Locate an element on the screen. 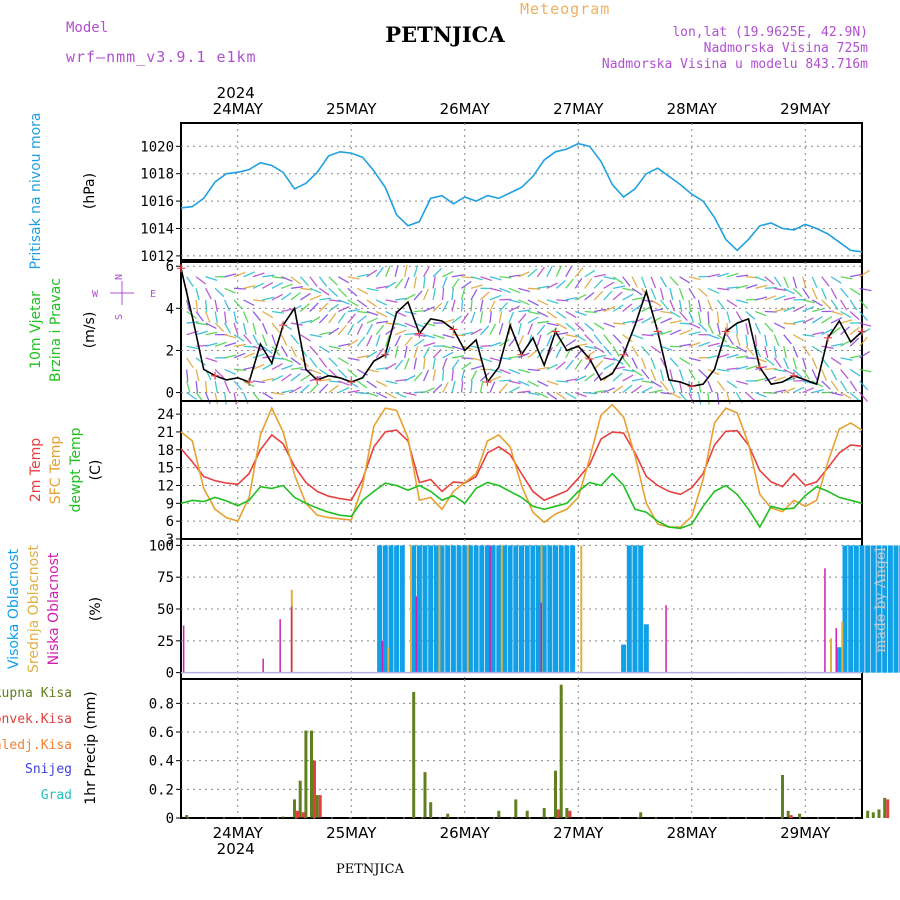 The width and height of the screenshot is (900, 900). wind-gust-marker is located at coordinates (283, 325).